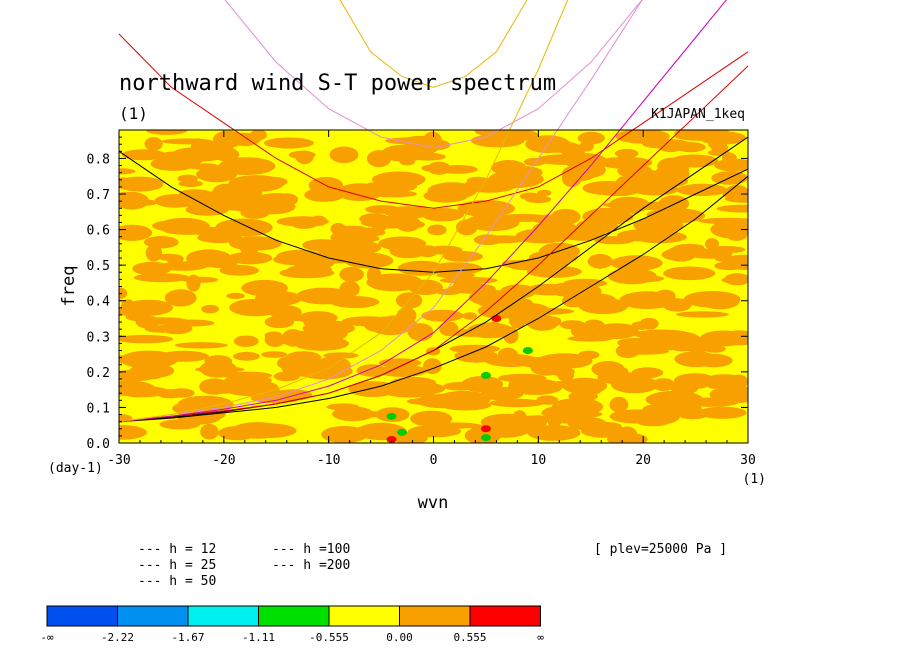  What do you see at coordinates (98, 444) in the screenshot?
I see `y-tick-label: 0.0` at bounding box center [98, 444].